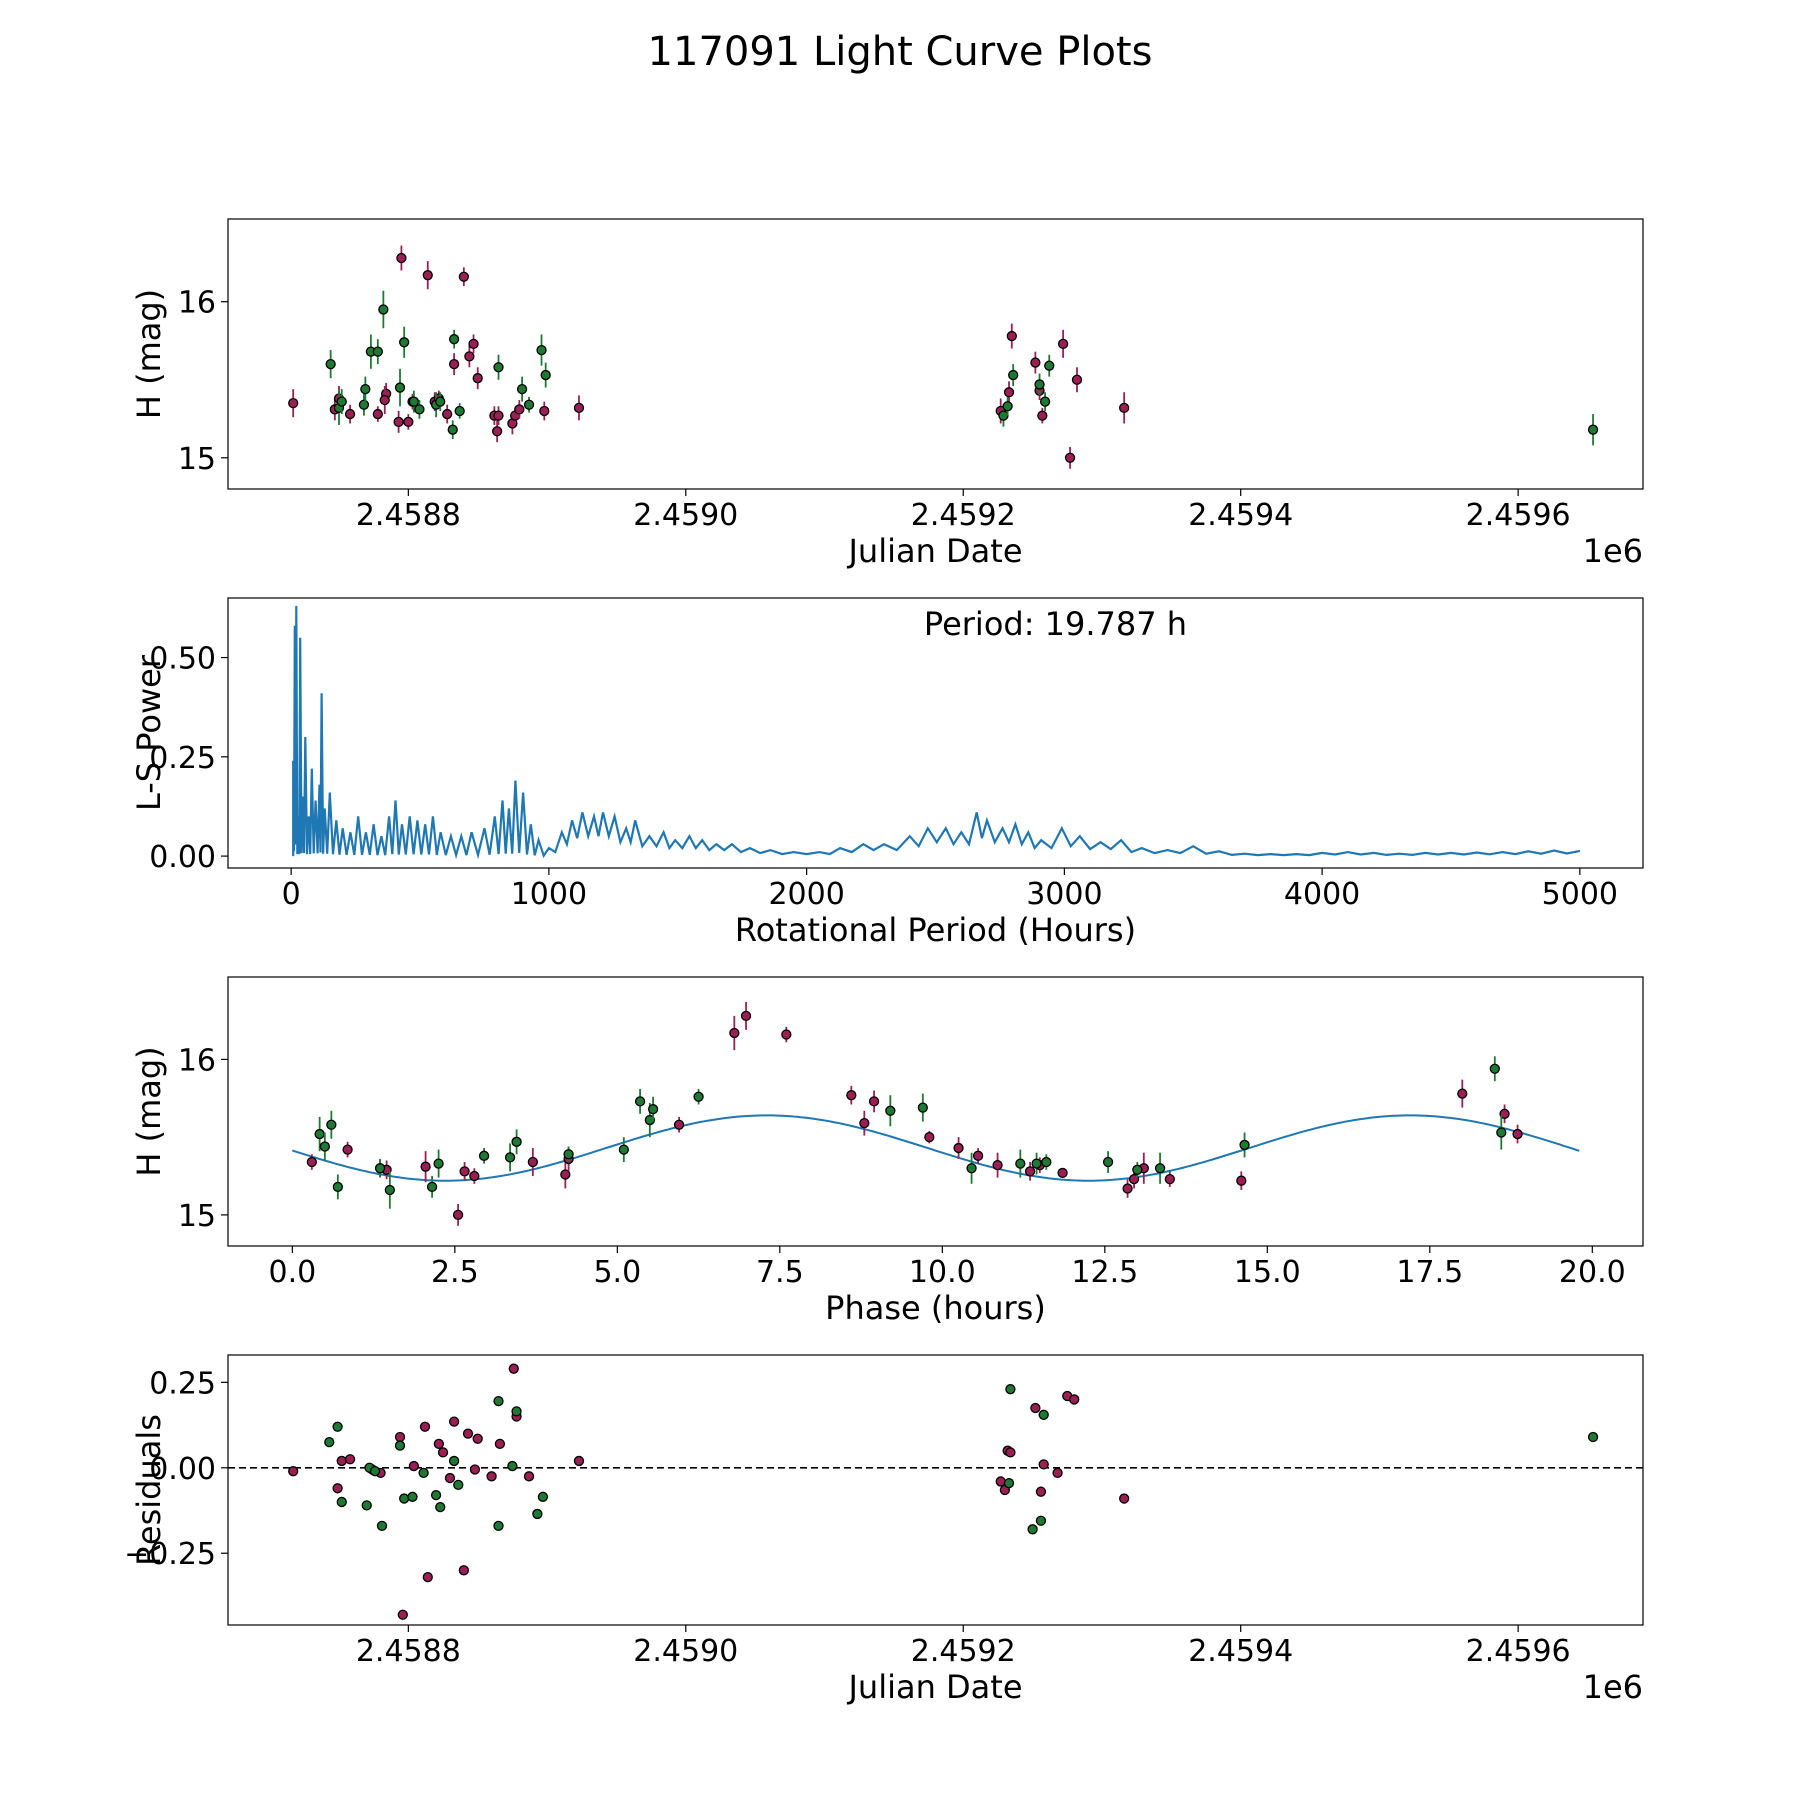  What do you see at coordinates (170, 1554) in the screenshot?
I see `y-tick-label: −0.25` at bounding box center [170, 1554].